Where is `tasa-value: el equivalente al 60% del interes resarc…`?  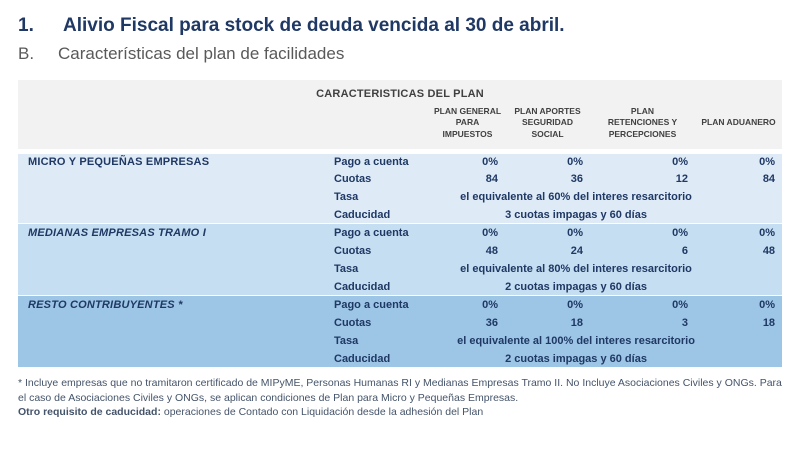
tasa-value: el equivalente al 60% del interes resarc… is located at coordinates (606, 196).